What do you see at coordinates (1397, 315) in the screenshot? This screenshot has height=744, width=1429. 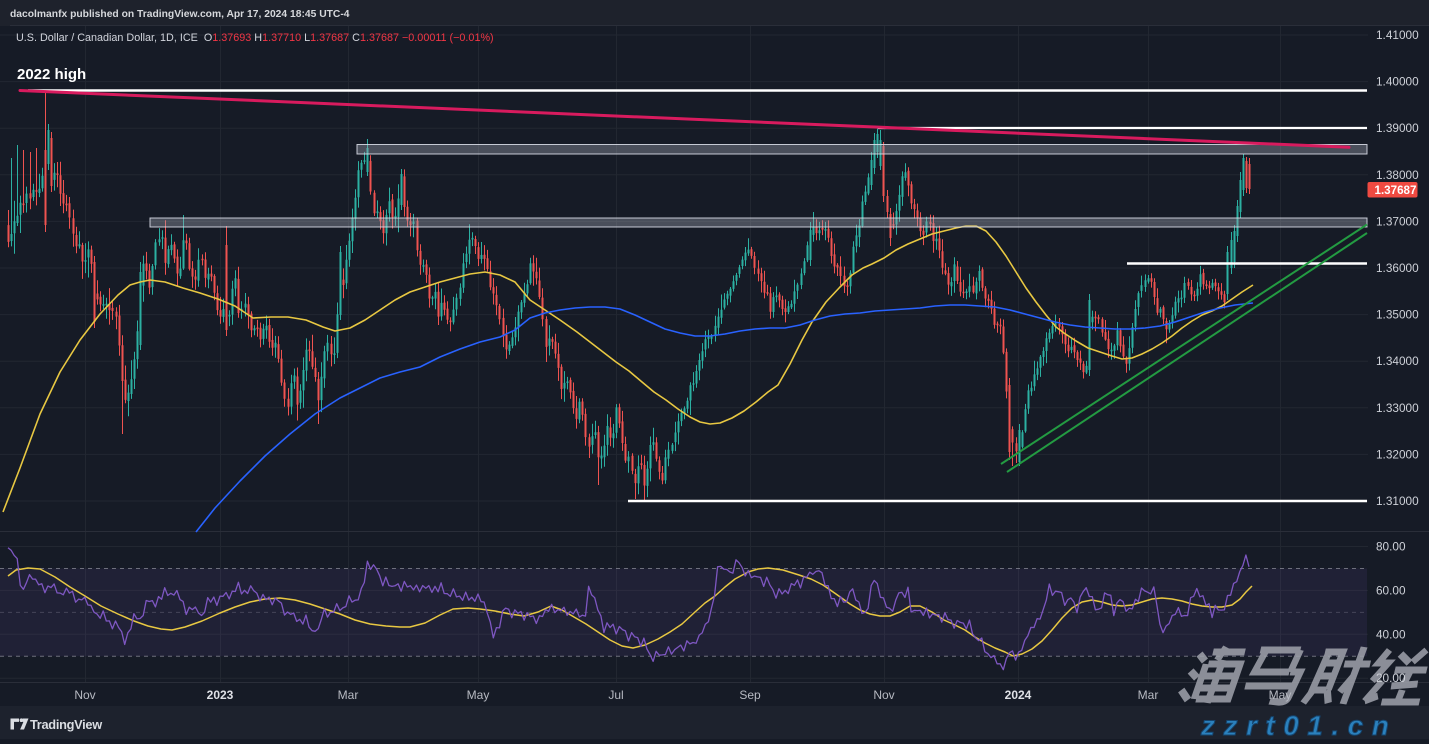 I see `svg-text: 1.35000` at bounding box center [1397, 315].